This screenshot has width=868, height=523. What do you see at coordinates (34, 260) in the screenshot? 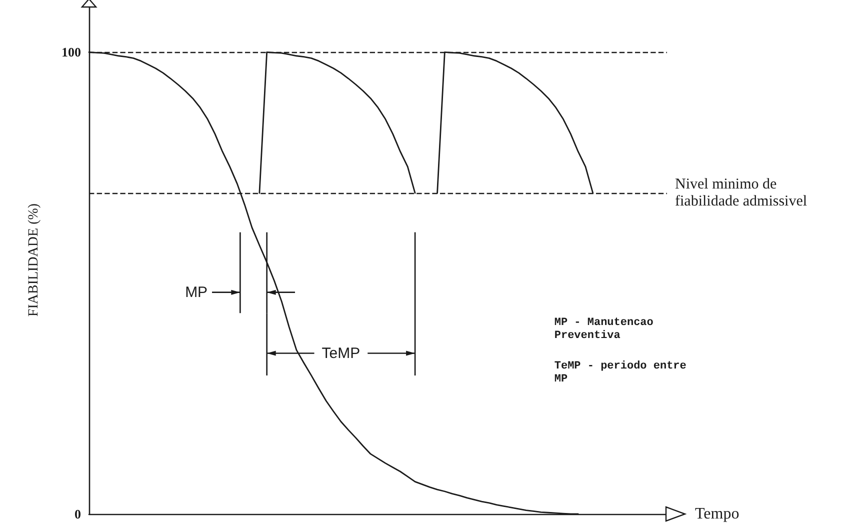
I see `y-axis-title: FIABILIDADE (%)` at bounding box center [34, 260].